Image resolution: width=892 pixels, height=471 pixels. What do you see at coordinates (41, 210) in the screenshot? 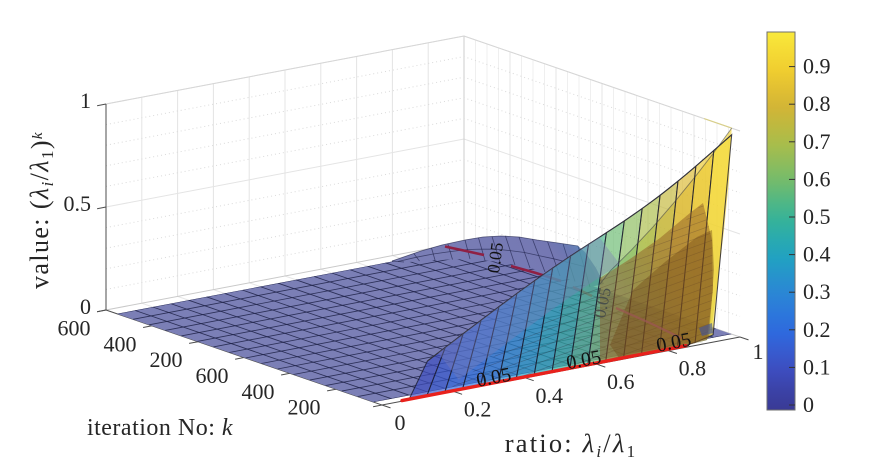
I see `svg-text: value: (λi/λ1)k` at bounding box center [41, 210].